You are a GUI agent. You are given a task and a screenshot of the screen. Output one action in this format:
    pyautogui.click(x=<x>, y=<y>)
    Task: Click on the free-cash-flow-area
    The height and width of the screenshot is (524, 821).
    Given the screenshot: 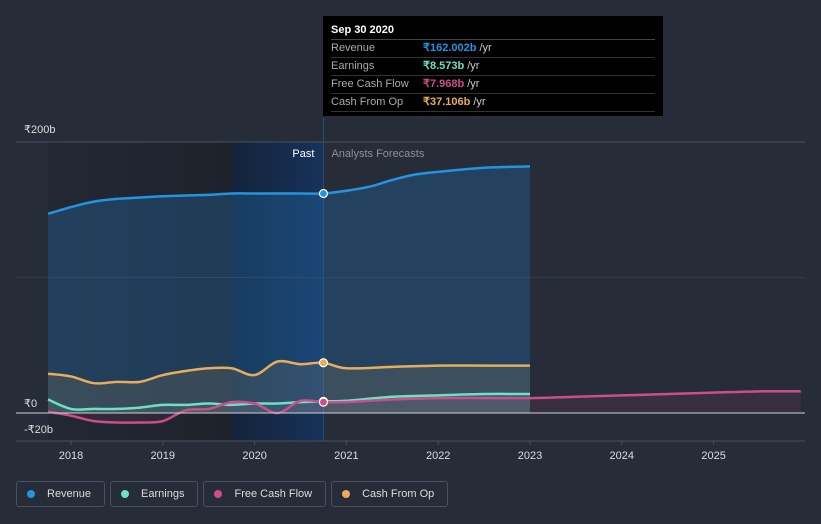 What is the action you would take?
    pyautogui.click(x=424, y=407)
    